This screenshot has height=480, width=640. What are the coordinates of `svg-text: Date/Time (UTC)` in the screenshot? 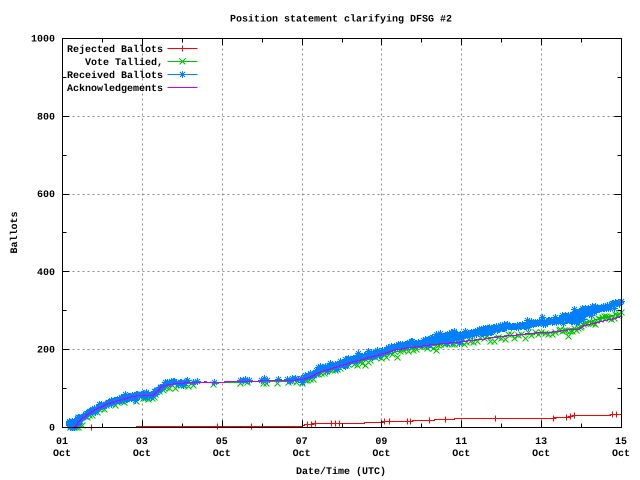 It's located at (341, 472).